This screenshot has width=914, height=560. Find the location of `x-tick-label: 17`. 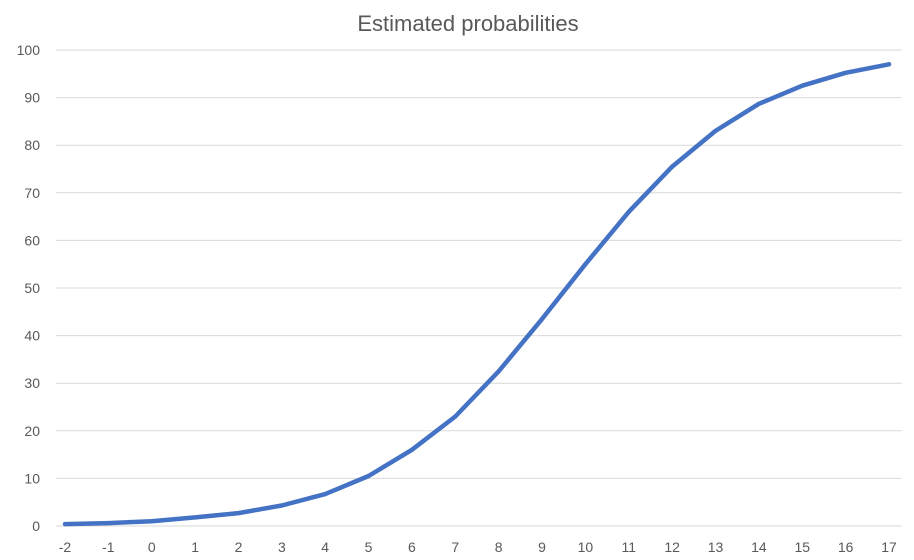

x-tick-label: 17 is located at coordinates (889, 547).